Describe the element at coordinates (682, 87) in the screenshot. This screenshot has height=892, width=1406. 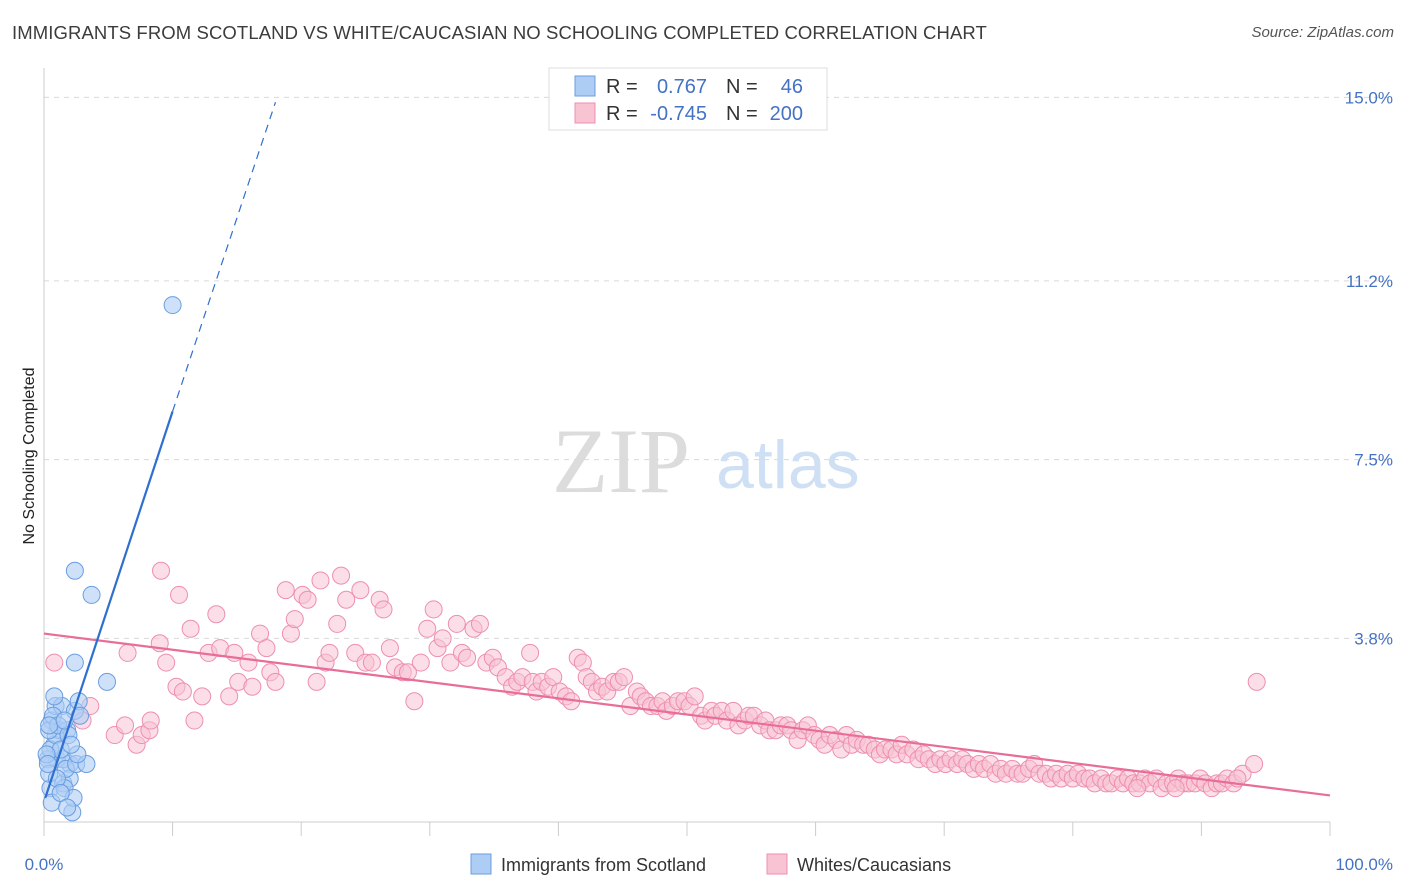
I see `legend-r-value: 0.767` at that location.